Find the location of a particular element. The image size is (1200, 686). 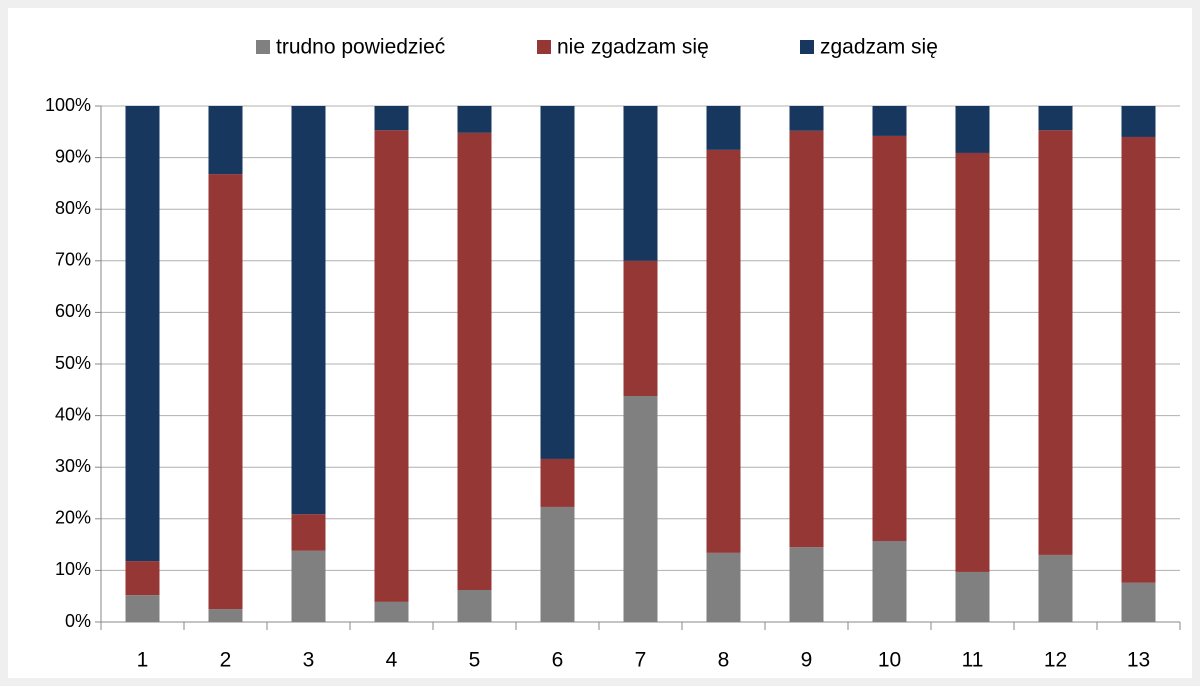

y-tick-label: 10% is located at coordinates (73, 569).